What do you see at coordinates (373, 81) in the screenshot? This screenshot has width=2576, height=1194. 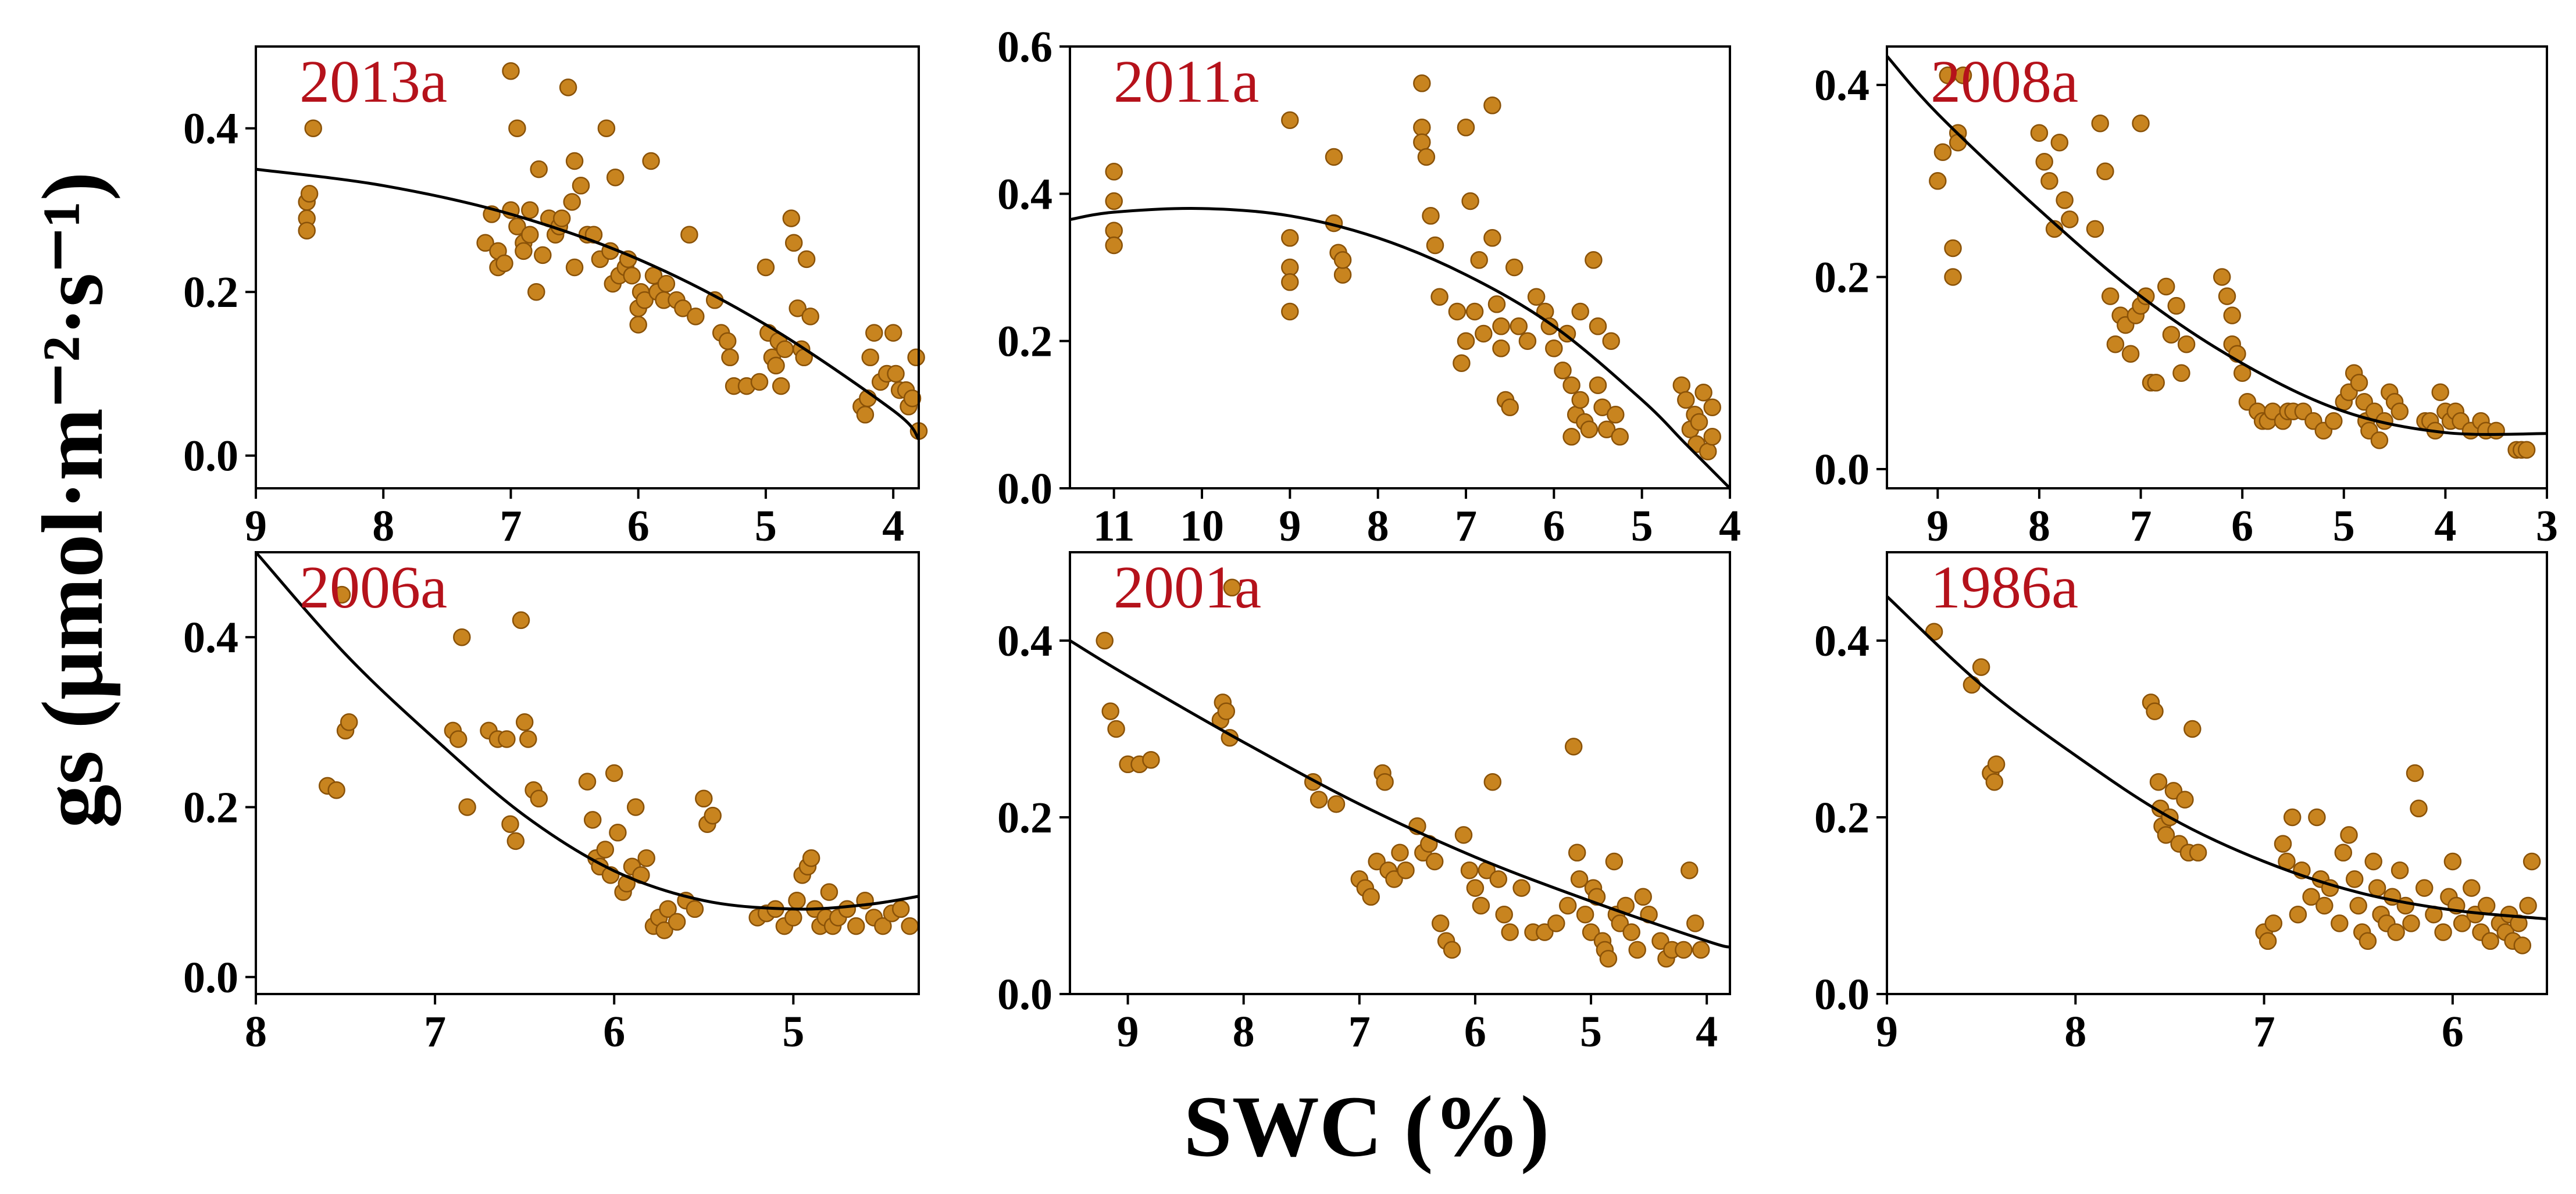 I see `panel-title: 2013a` at bounding box center [373, 81].